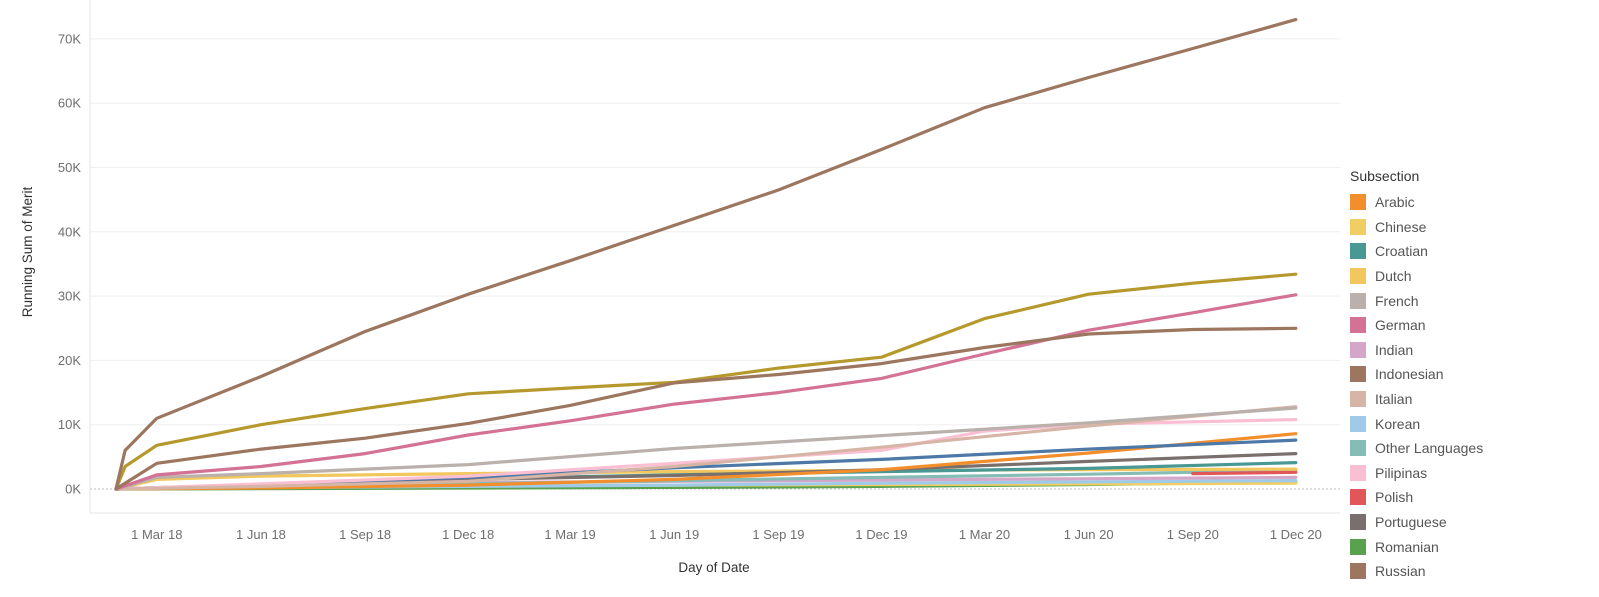 The image size is (1599, 597). What do you see at coordinates (1385, 176) in the screenshot?
I see `legend-title: Subsection` at bounding box center [1385, 176].